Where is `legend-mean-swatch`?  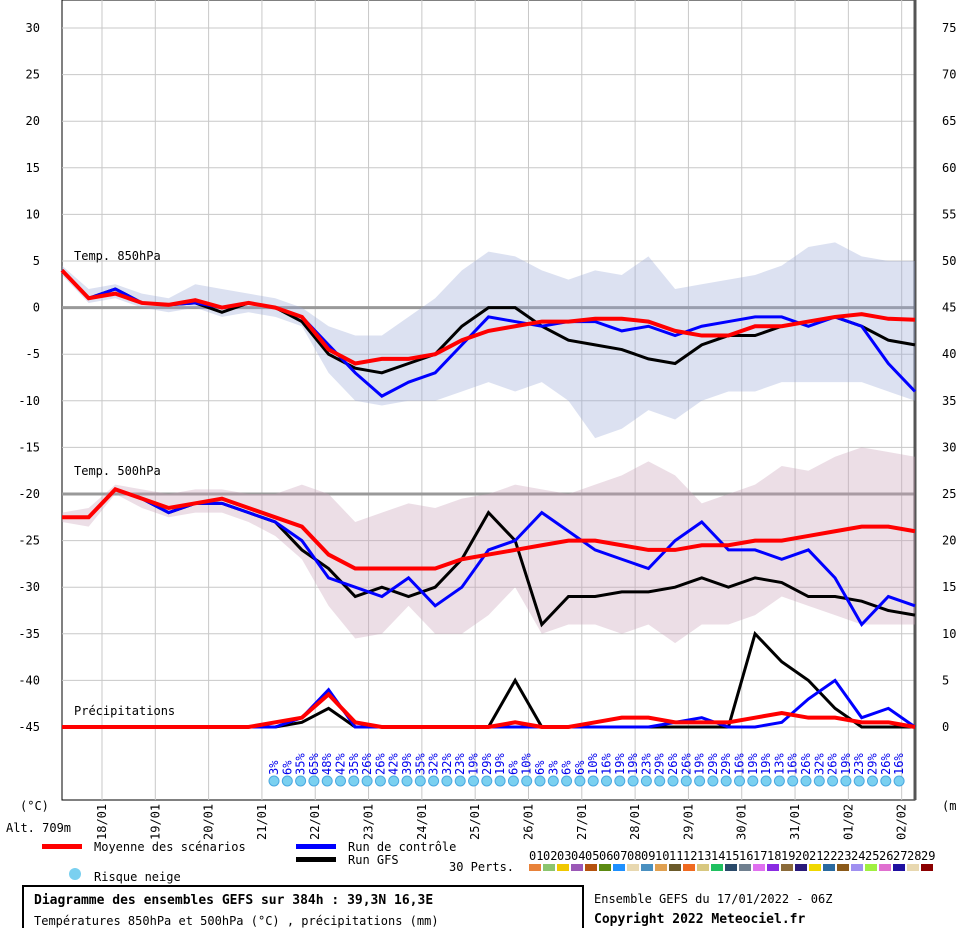 legend-mean-swatch is located at coordinates (62, 846).